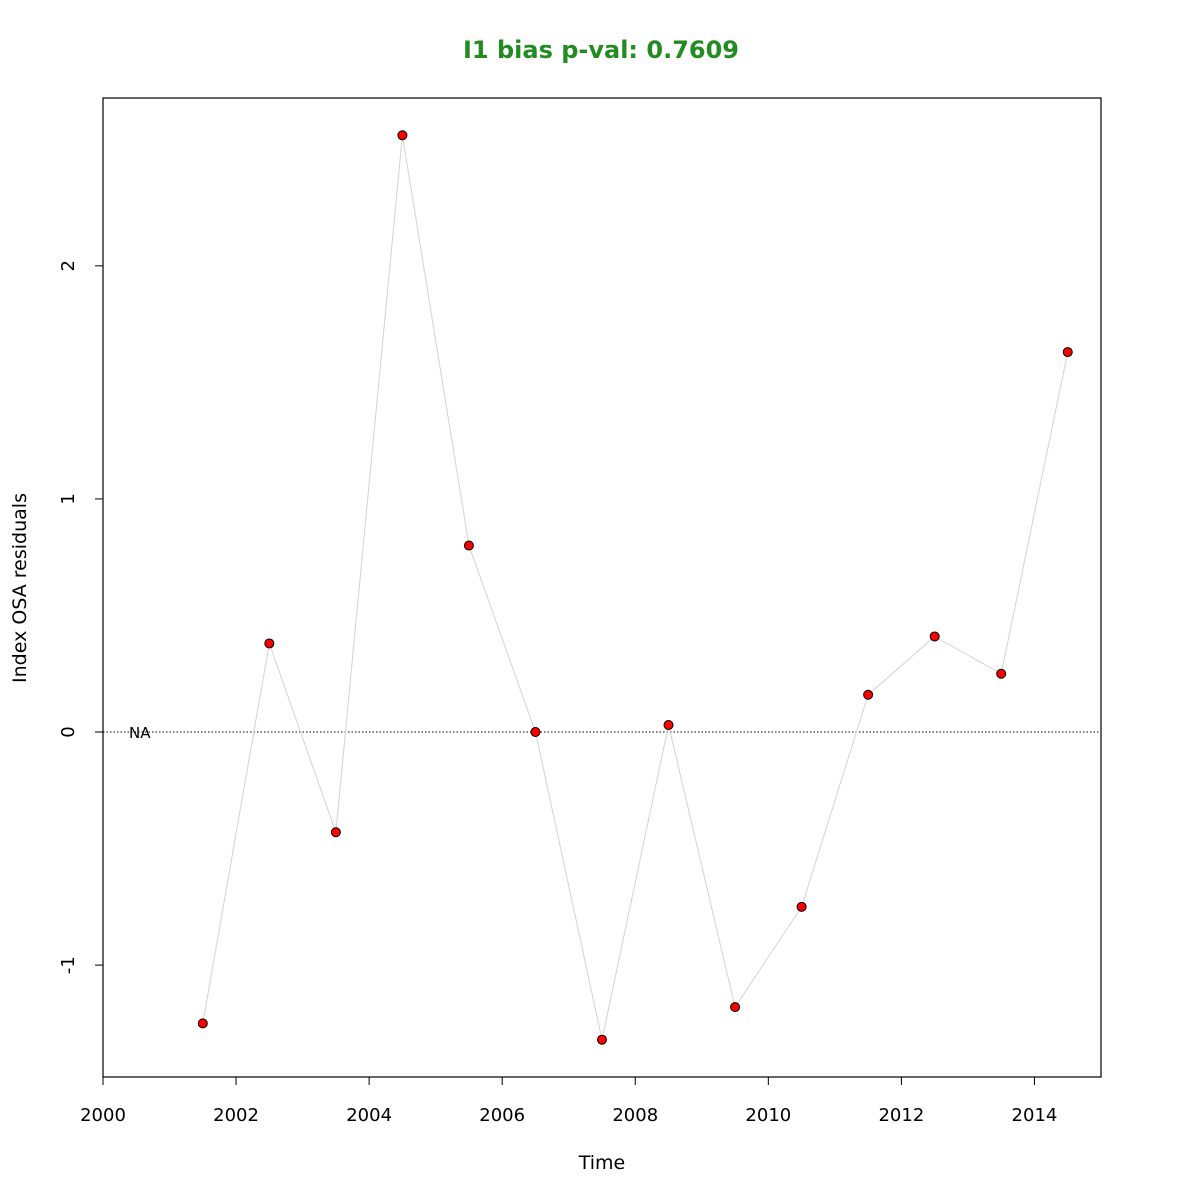 The width and height of the screenshot is (1200, 1200). What do you see at coordinates (68, 731) in the screenshot?
I see `y-tick-label: 0` at bounding box center [68, 731].